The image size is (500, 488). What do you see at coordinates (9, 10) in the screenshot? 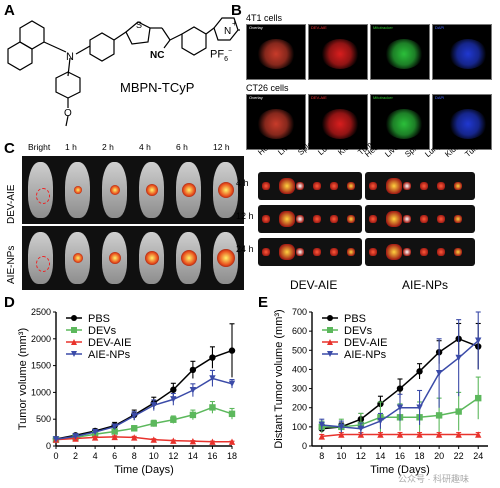
I see `panel-a-label: A` at bounding box center [9, 10].